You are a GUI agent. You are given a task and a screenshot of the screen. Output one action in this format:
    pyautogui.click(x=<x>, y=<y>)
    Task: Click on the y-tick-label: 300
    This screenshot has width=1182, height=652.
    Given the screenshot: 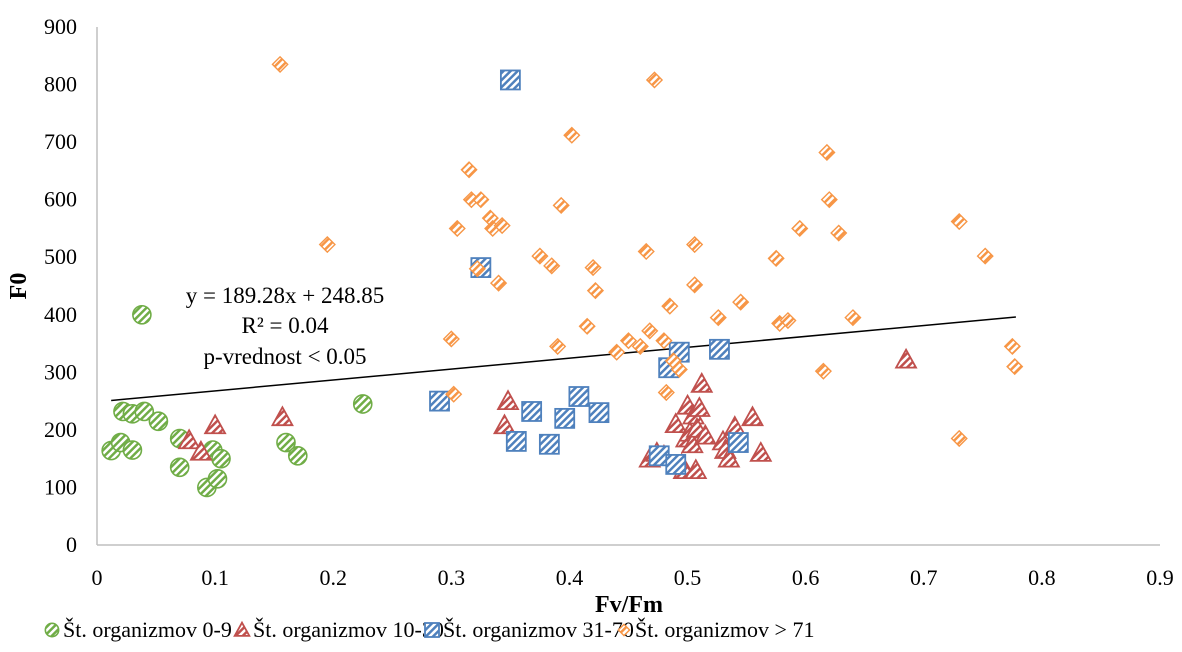 What is the action you would take?
    pyautogui.click(x=60, y=371)
    